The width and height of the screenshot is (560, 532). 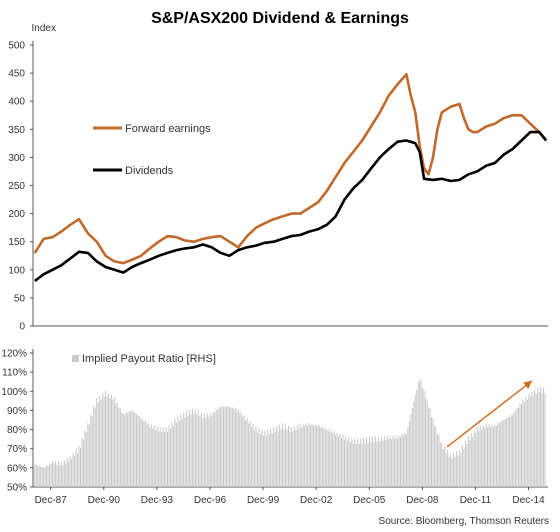 What do you see at coordinates (464, 521) in the screenshot?
I see `source-note: Source: Bloomberg, Thomson Reuters` at bounding box center [464, 521].